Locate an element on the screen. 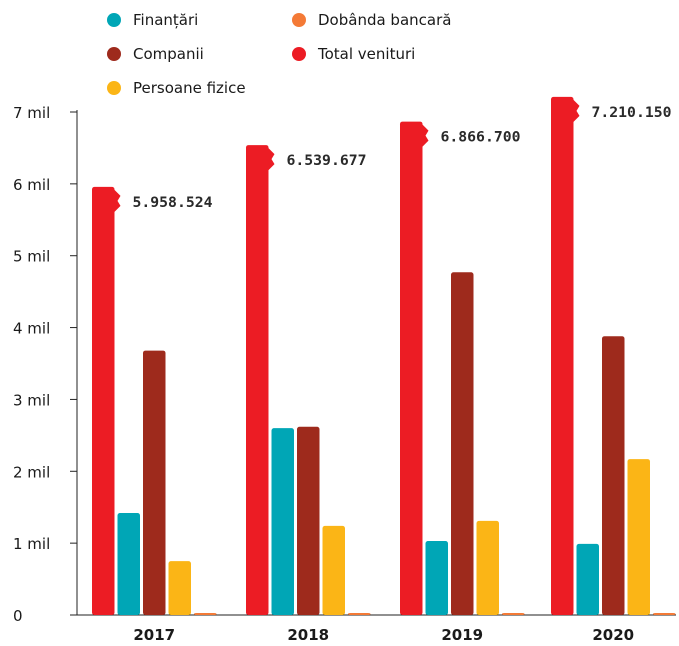 This screenshot has height=646, width=679. bar-dobanda-bancara-2019 is located at coordinates (513, 614).